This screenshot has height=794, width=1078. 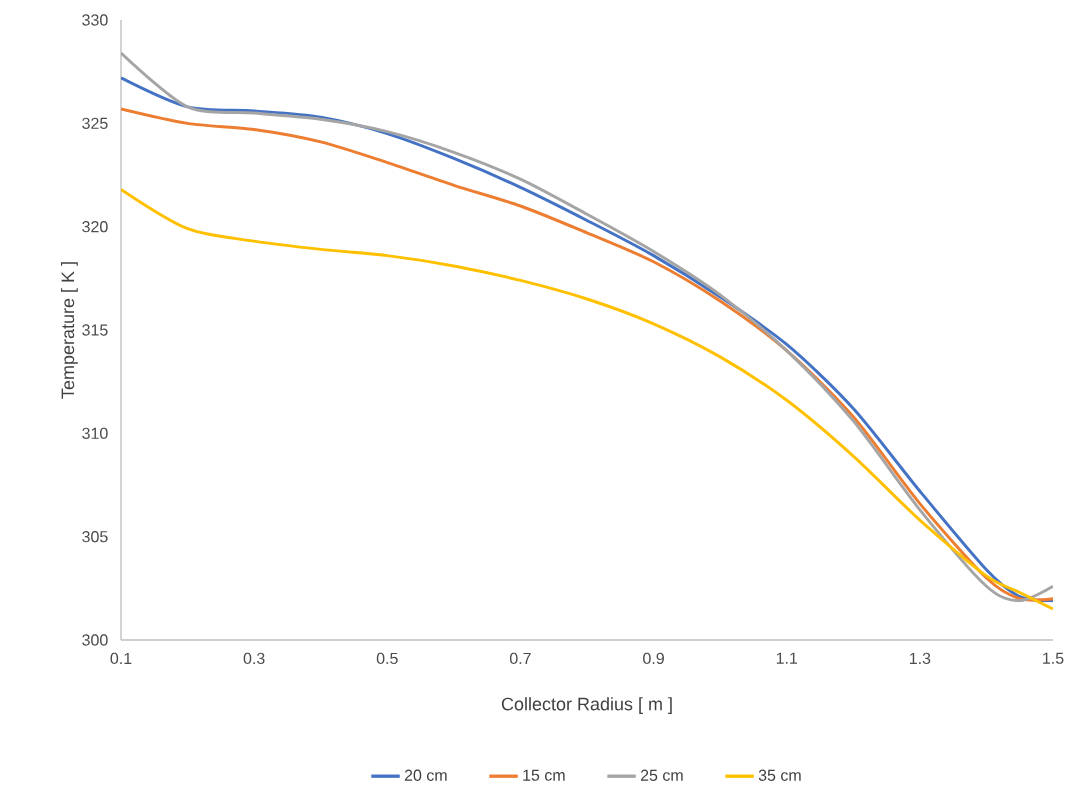 I want to click on x-tick-label: 0.7, so click(x=520, y=658).